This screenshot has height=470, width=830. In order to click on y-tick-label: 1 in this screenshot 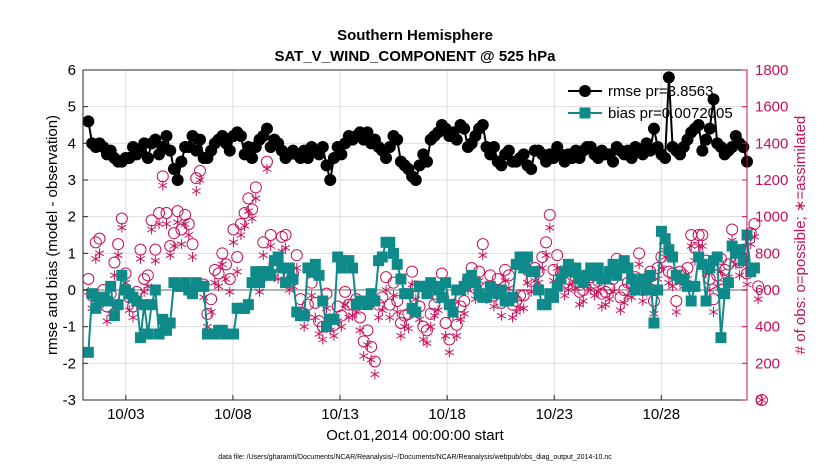, I will do `click(72, 253)`.